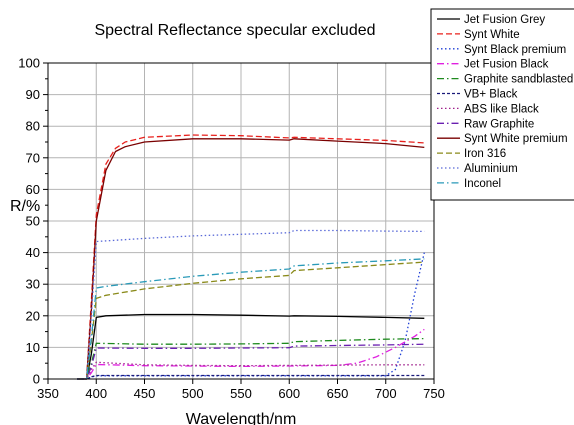 The width and height of the screenshot is (574, 425). What do you see at coordinates (501, 109) in the screenshot?
I see `legend-label-abs-like-black: ABS like Black` at bounding box center [501, 109].